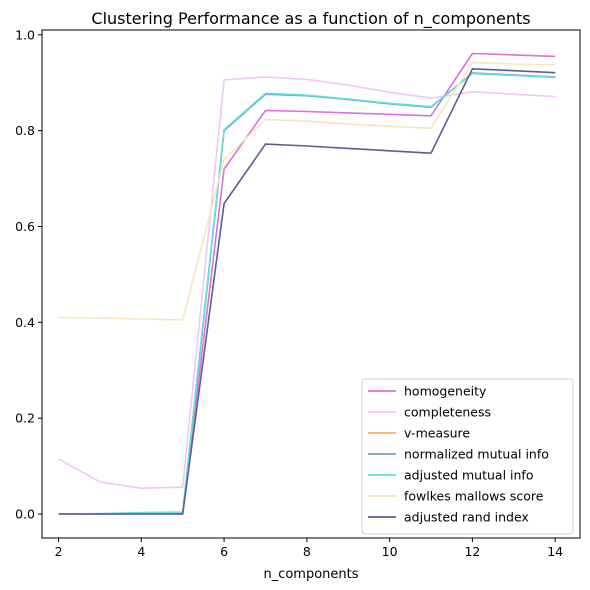  I want to click on y-tick-label: 0.6, so click(25, 226).